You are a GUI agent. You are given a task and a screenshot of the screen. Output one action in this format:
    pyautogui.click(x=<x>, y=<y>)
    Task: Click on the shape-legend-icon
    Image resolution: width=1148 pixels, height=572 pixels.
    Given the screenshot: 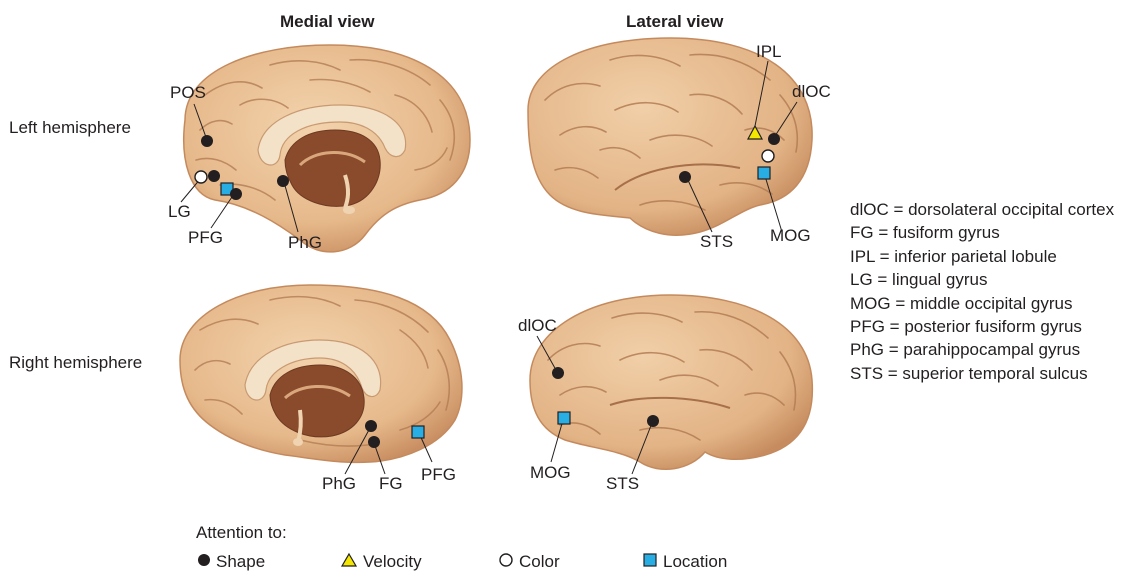 What is the action you would take?
    pyautogui.click(x=204, y=560)
    